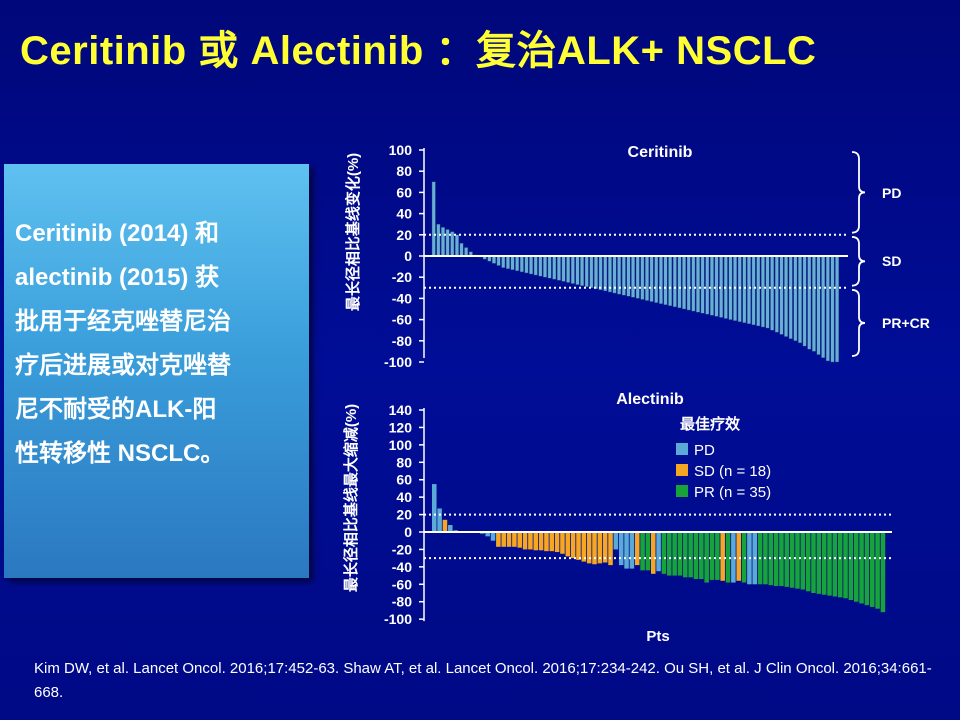  I want to click on y-tick-label: -60, so click(402, 584).